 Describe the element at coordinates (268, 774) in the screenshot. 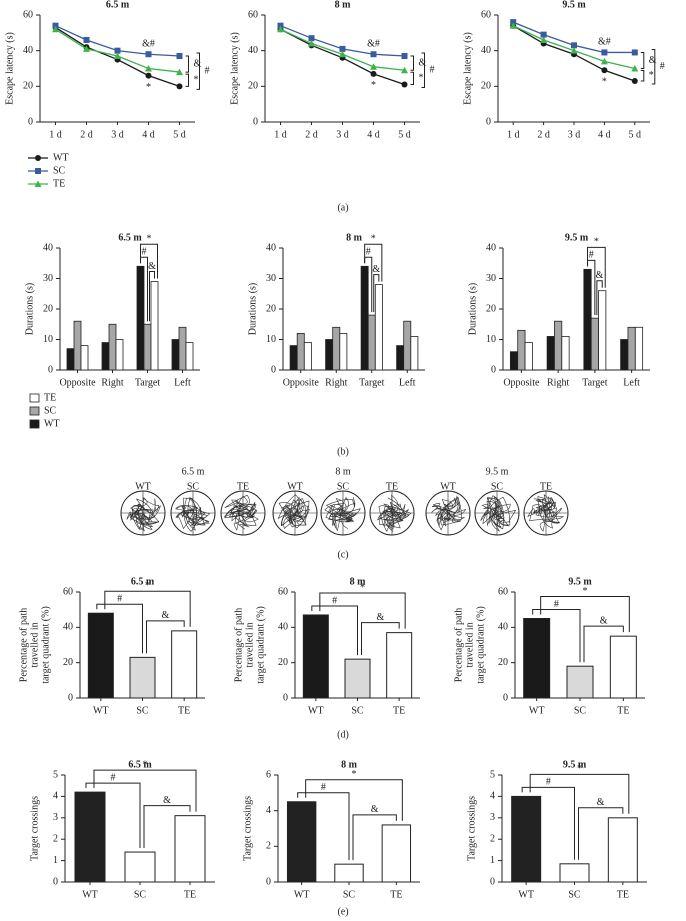

I see `y-tick-label: 6` at that location.